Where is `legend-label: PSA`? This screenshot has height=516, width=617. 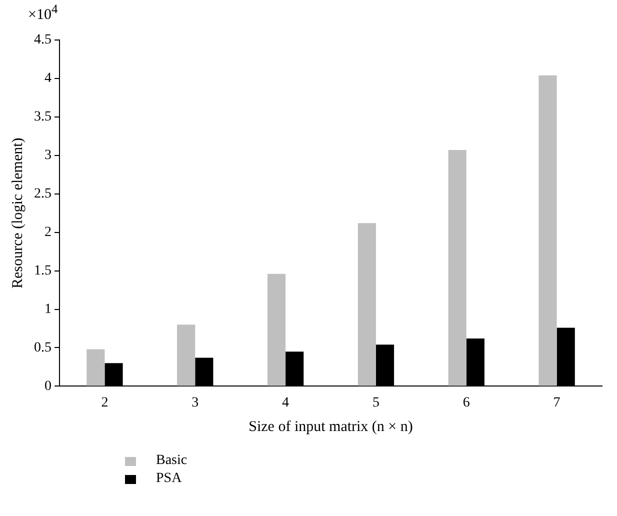
legend-label: PSA is located at coordinates (169, 479).